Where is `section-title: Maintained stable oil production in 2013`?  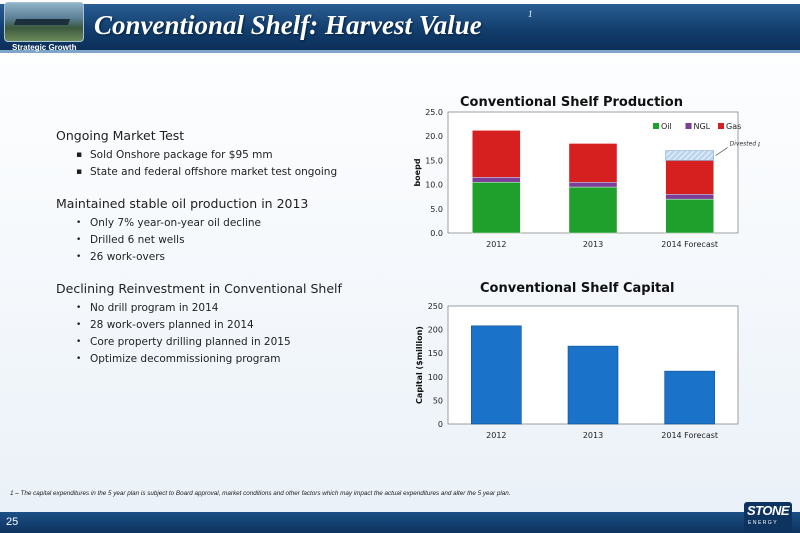
section-title: Maintained stable oil production in 2013 is located at coordinates (182, 203).